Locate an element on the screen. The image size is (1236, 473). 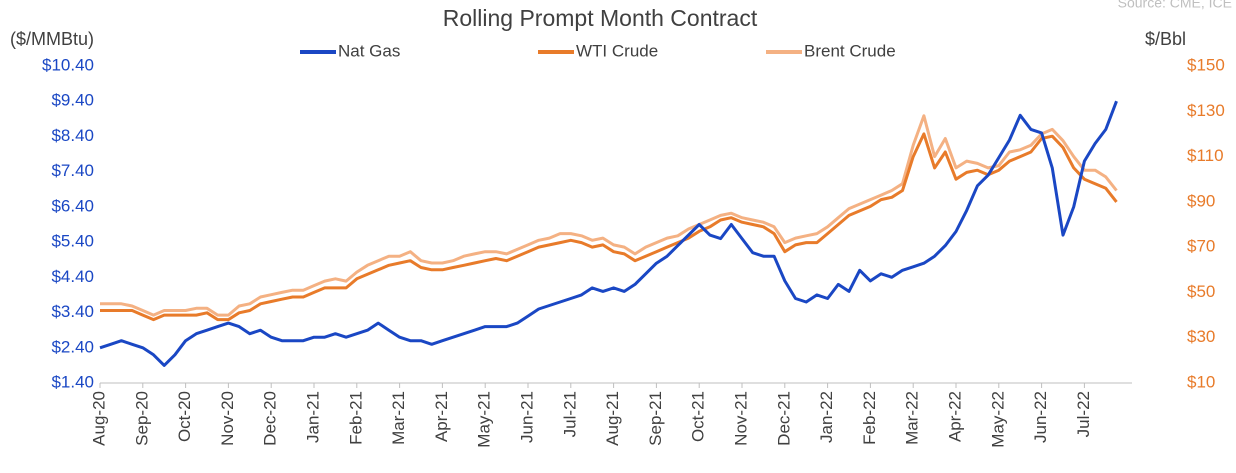
y-tick-label: $6.40 is located at coordinates (72, 205).